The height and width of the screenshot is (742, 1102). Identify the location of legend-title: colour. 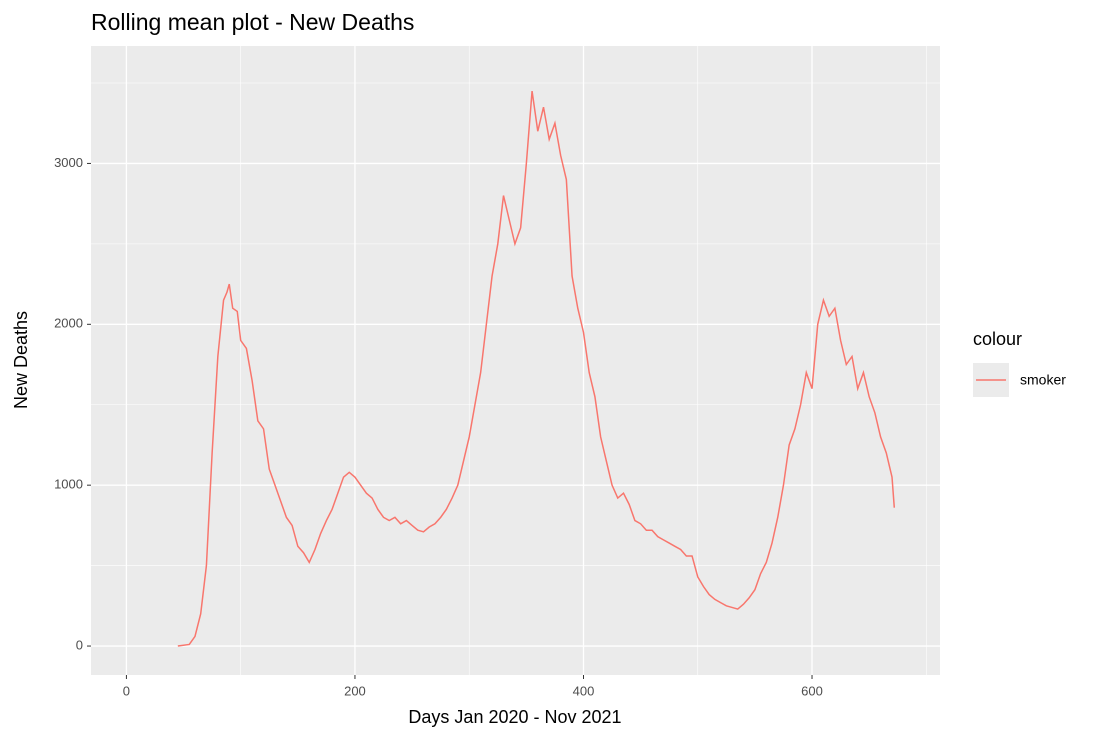
(997, 339).